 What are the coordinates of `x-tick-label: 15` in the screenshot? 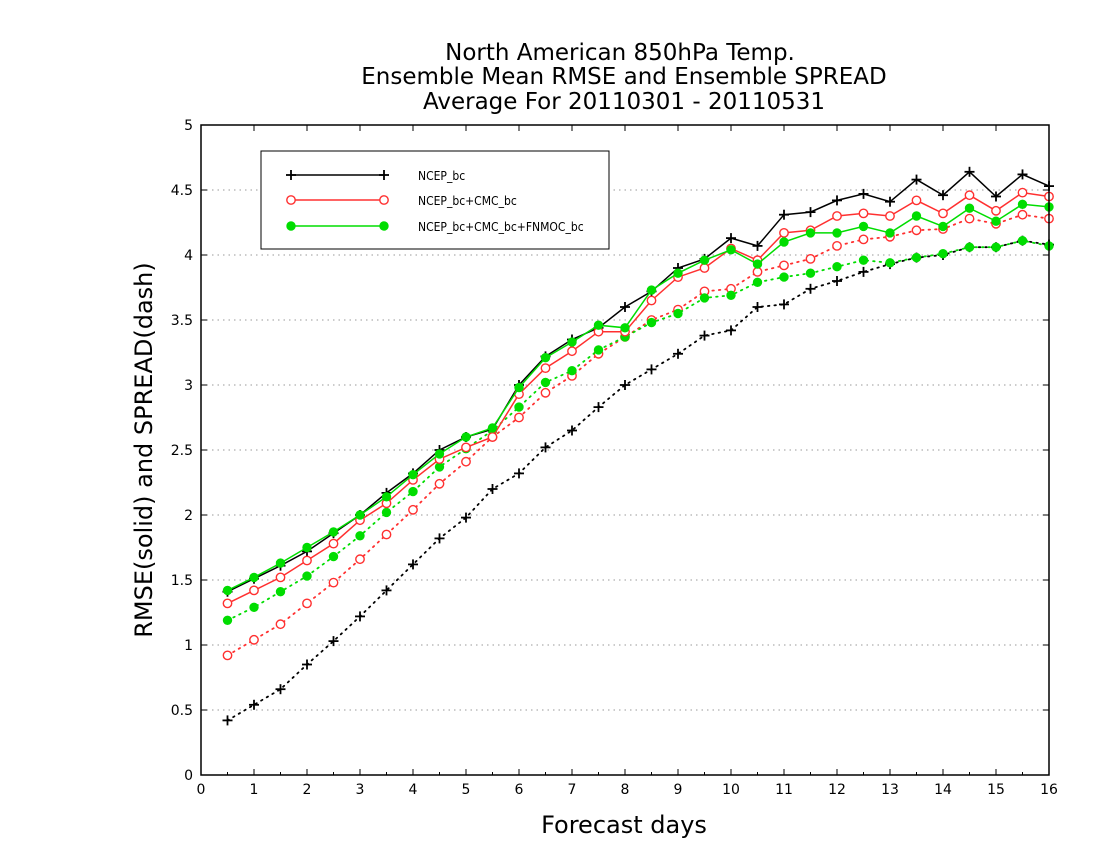 It's located at (996, 790).